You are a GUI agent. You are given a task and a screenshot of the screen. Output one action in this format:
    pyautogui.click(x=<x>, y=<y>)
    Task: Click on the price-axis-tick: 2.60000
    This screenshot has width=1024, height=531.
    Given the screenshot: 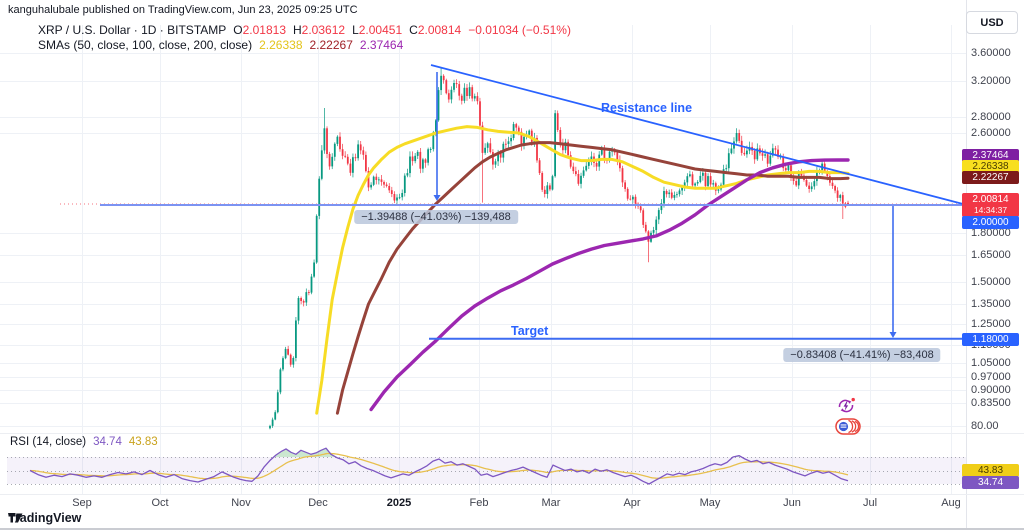 What is the action you would take?
    pyautogui.click(x=991, y=133)
    